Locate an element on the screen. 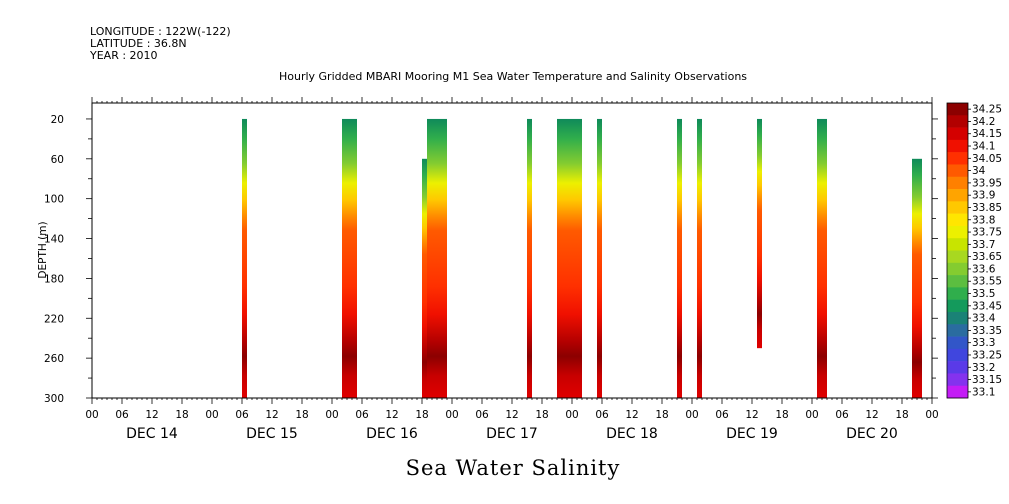 This screenshot has height=504, width=1009. colorbar-label: 33.4 is located at coordinates (984, 319).